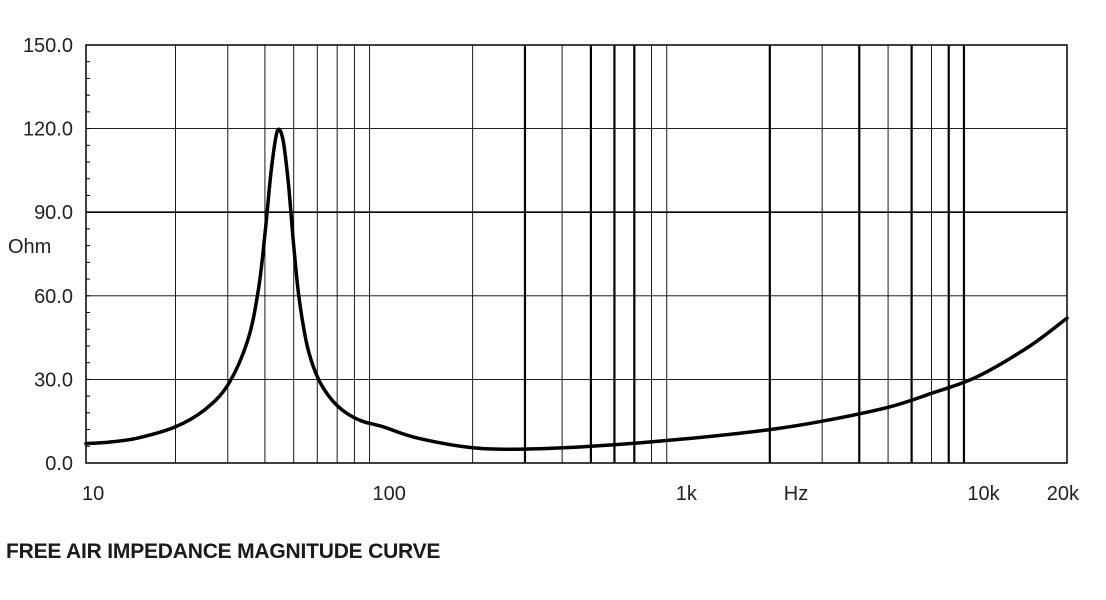 Image resolution: width=1106 pixels, height=600 pixels. I want to click on x-tick-label: 10, so click(93, 494).